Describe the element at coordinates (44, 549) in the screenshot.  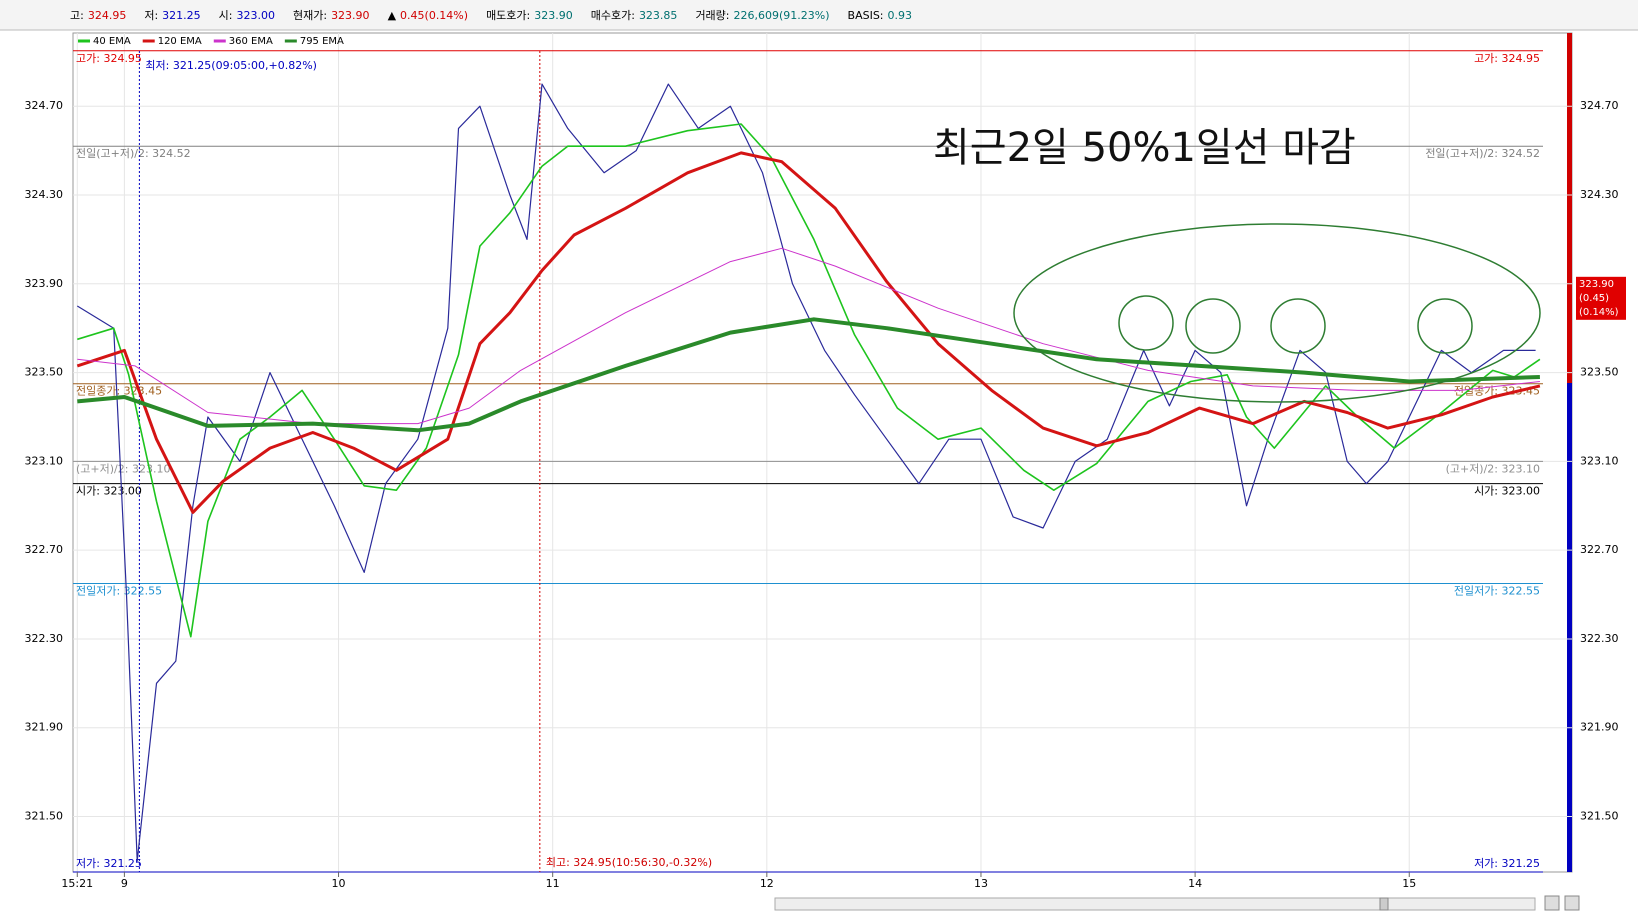
I see `y-tick-label: 322.70` at that location.